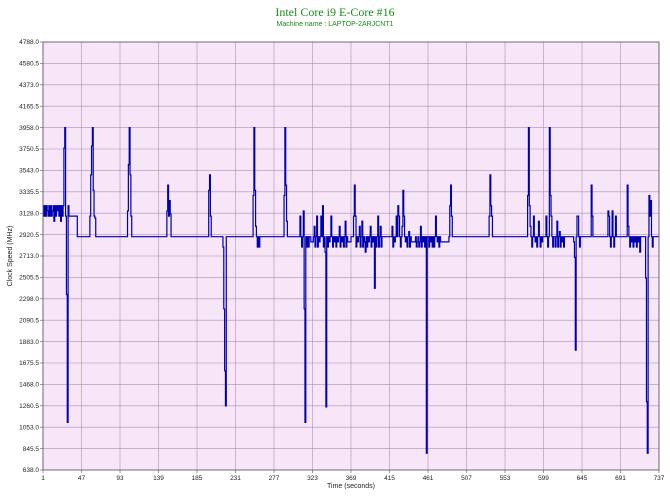 The height and width of the screenshot is (502, 670). Describe the element at coordinates (312, 478) in the screenshot. I see `x-tick-label: 323` at that location.